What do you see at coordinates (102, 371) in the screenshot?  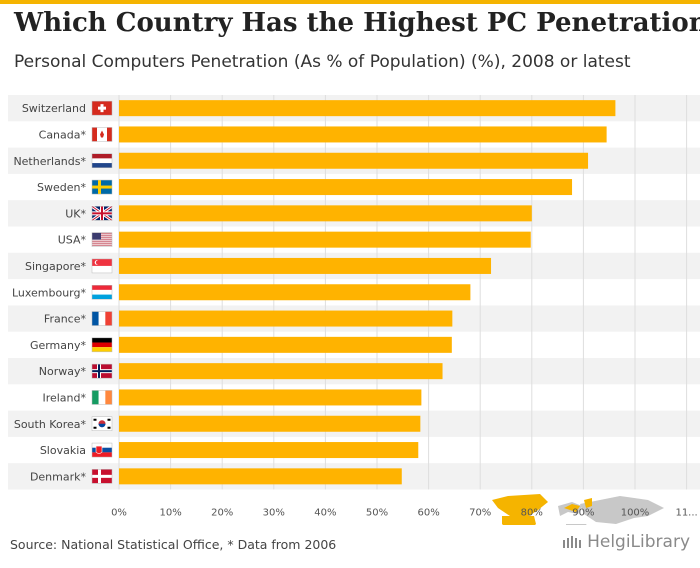 I see `no-flag-icon` at bounding box center [102, 371].